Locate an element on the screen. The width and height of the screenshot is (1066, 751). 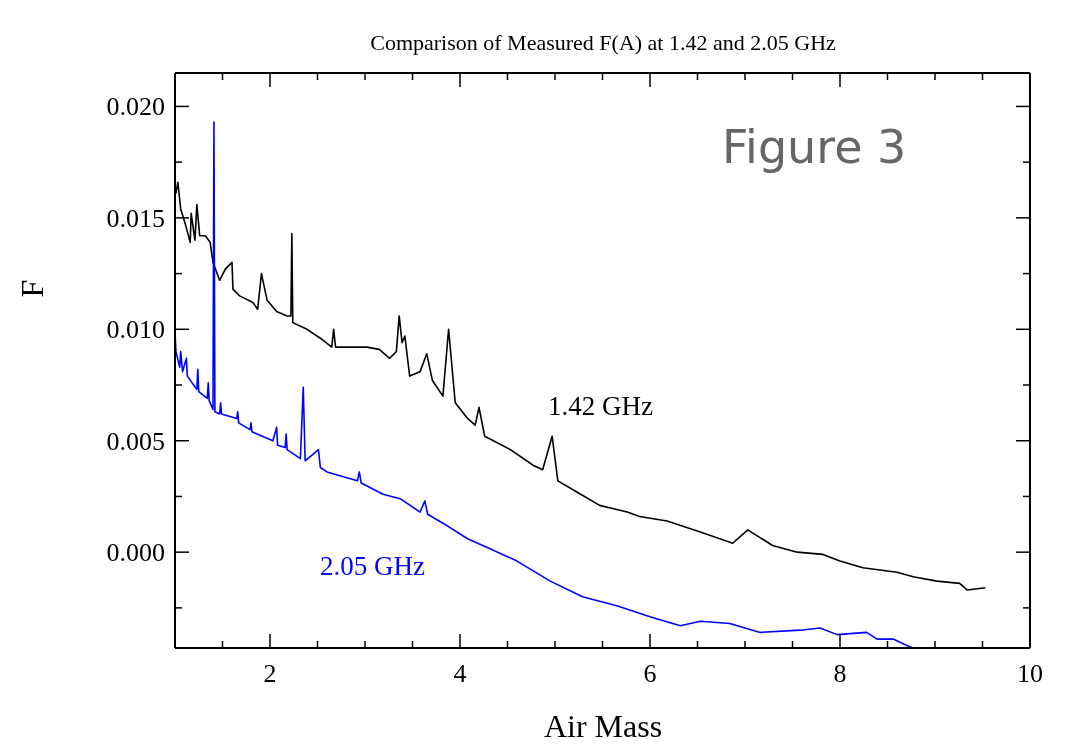
x-tick-label: 4 is located at coordinates (460, 673).